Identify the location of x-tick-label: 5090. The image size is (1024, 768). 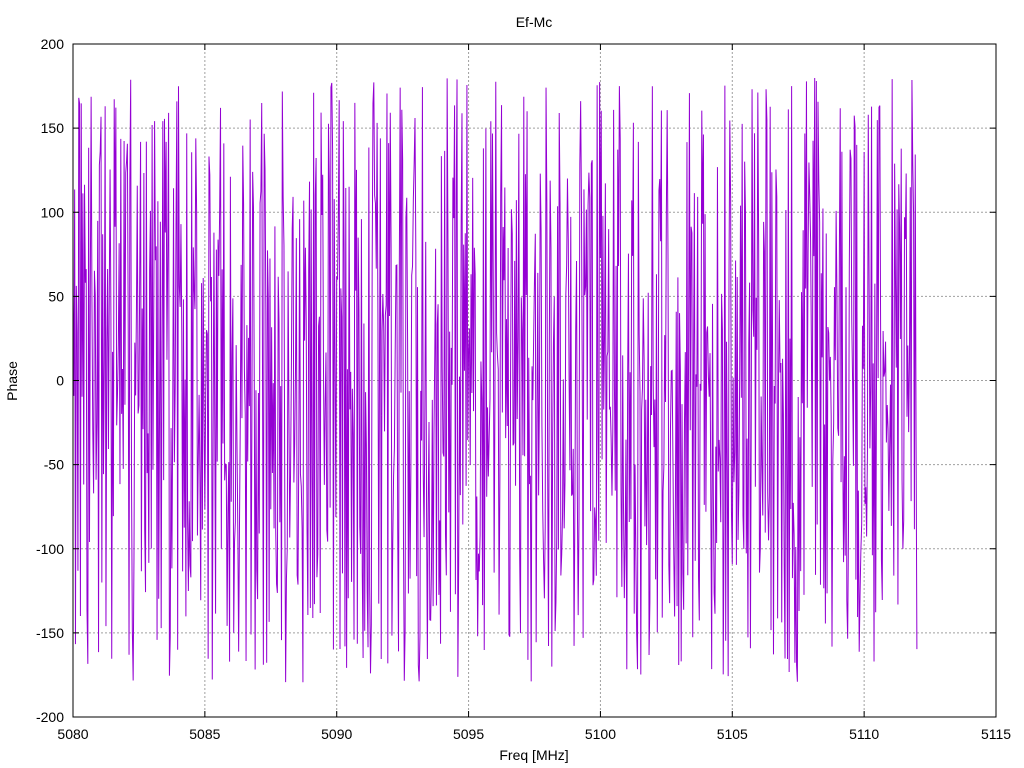
(336, 734).